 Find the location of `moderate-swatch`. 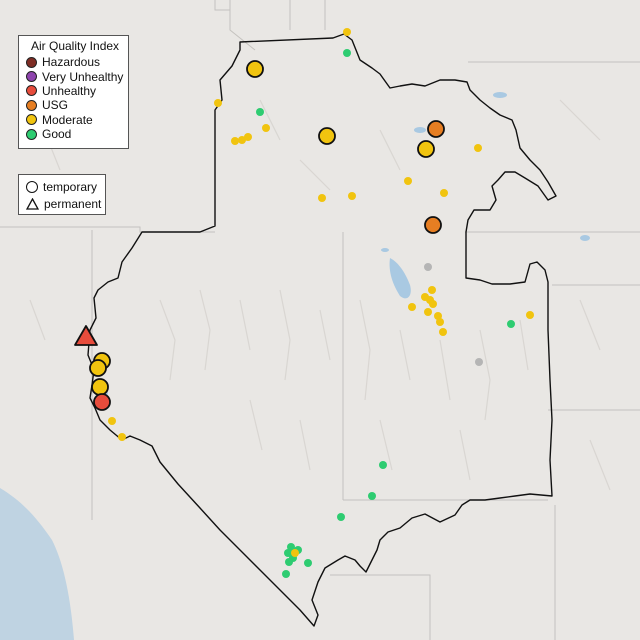

moderate-swatch is located at coordinates (31, 120).